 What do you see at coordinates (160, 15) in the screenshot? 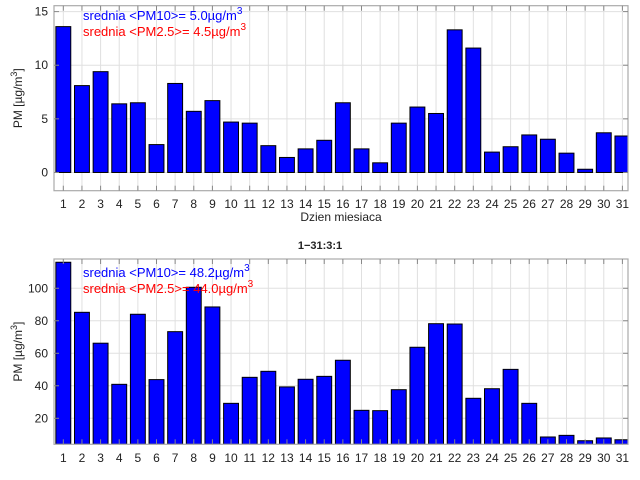
I see `annotation-text: srednia <PM10>= 5.0µg/m` at bounding box center [160, 15].